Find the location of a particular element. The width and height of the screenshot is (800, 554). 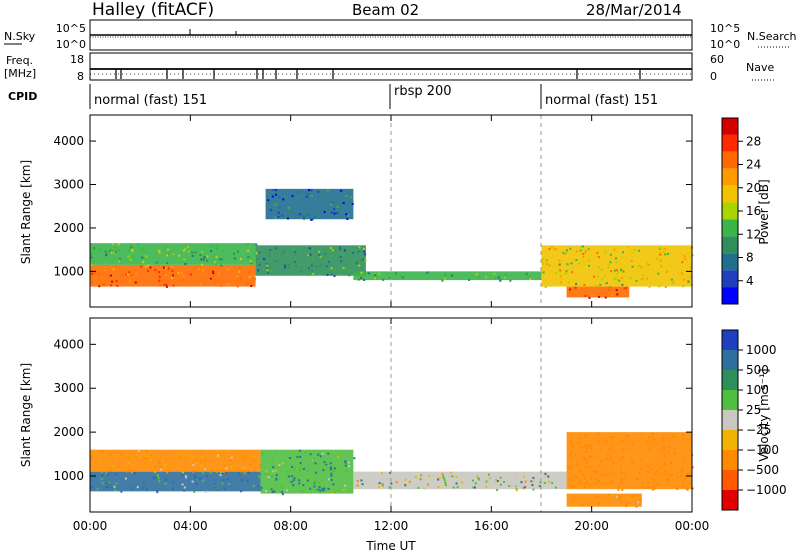

cpid-segment-1: normal (fast) 151 is located at coordinates (150, 100).